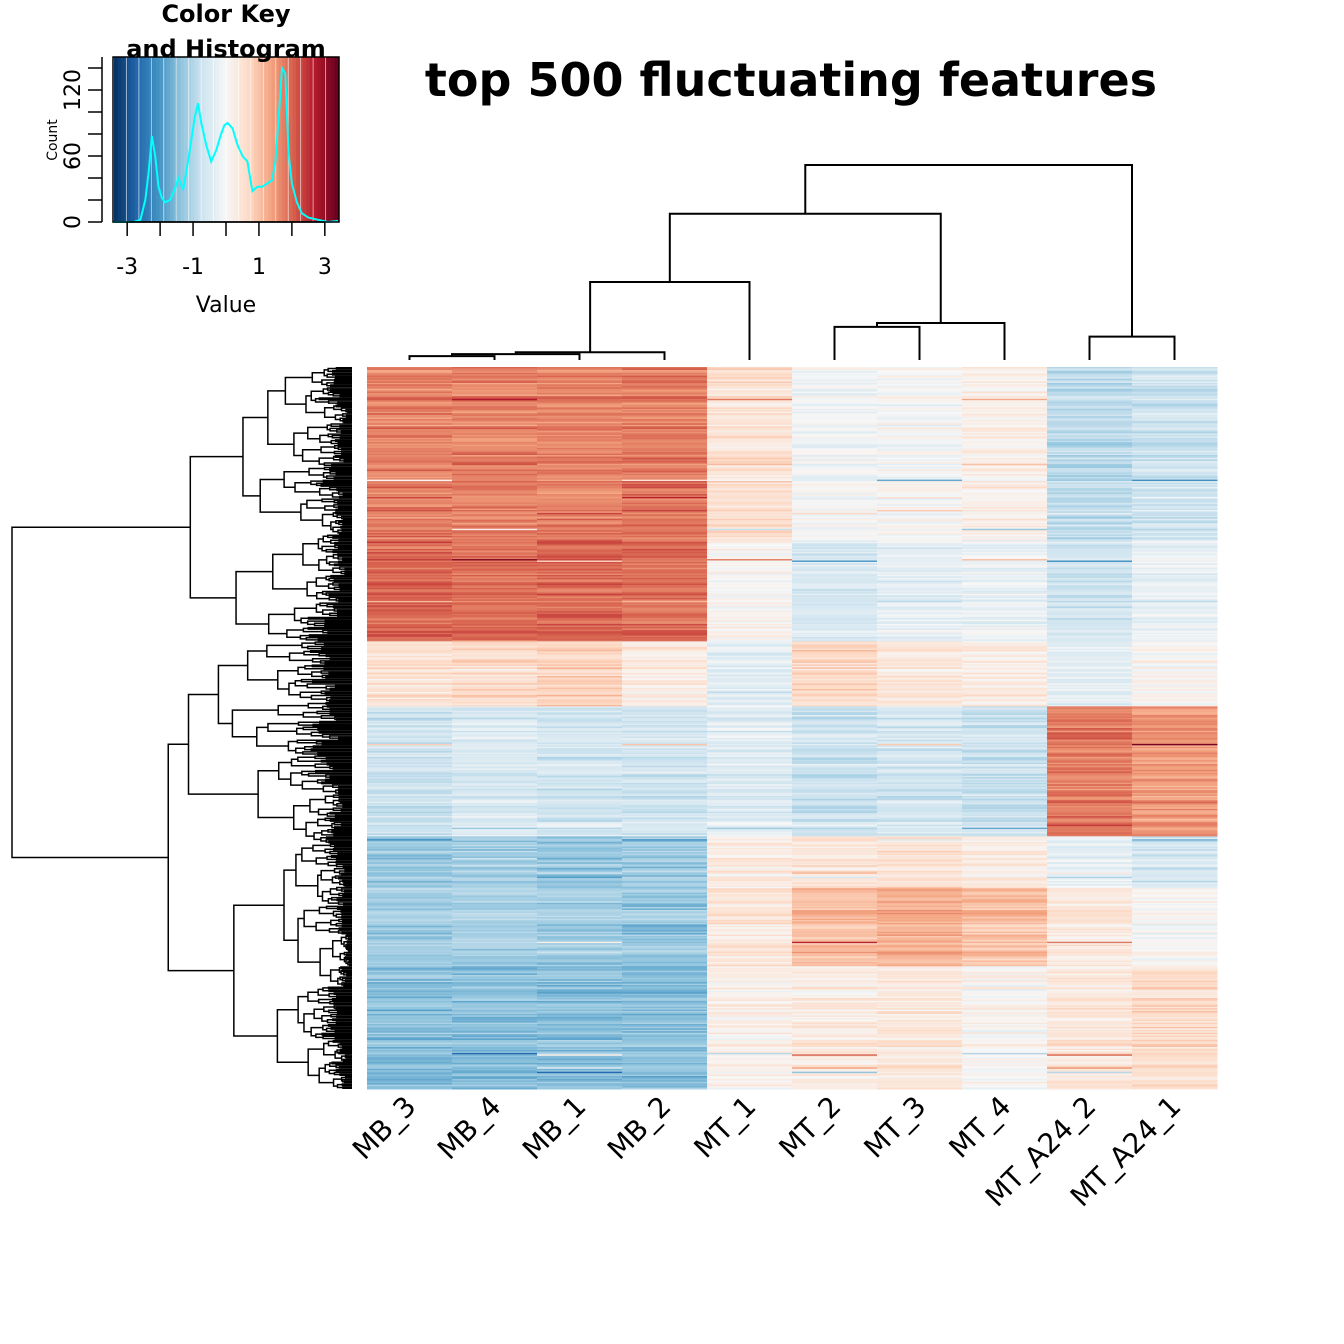 The width and height of the screenshot is (1344, 1344). Describe the element at coordinates (73, 222) in the screenshot. I see `color-key-y-tick-label: 0` at that location.